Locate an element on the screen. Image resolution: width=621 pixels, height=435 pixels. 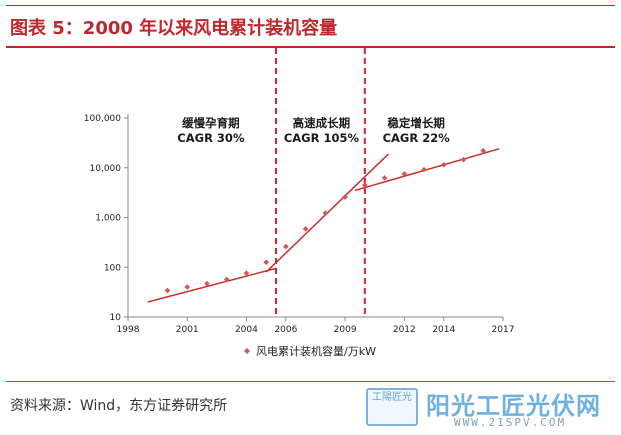
watermark: 工陽匠光 阳光工匠光伏网 WWW.21SPV.COM is located at coordinates (491, 409).